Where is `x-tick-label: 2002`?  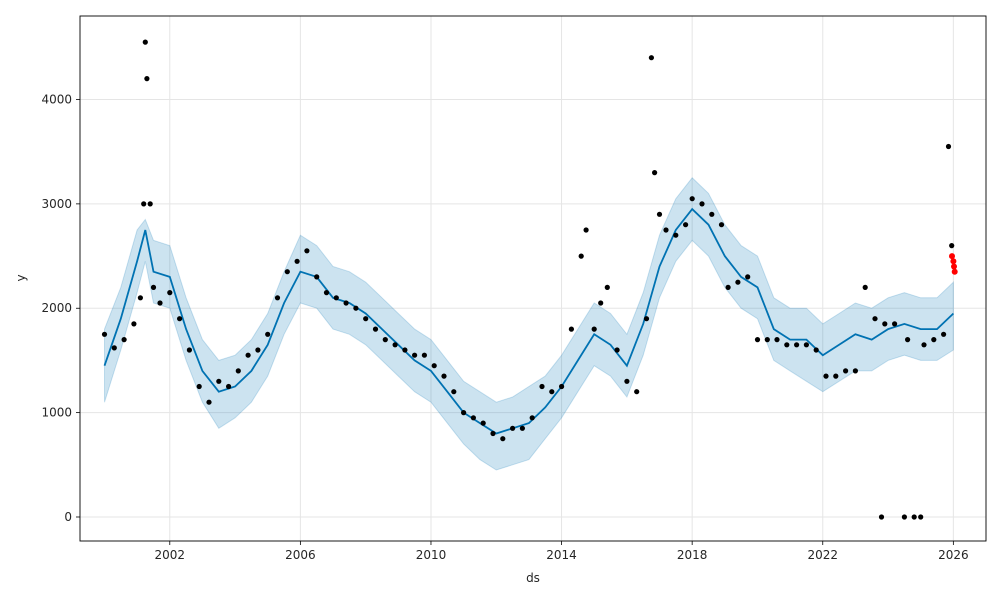
x-tick-label: 2002 is located at coordinates (170, 555).